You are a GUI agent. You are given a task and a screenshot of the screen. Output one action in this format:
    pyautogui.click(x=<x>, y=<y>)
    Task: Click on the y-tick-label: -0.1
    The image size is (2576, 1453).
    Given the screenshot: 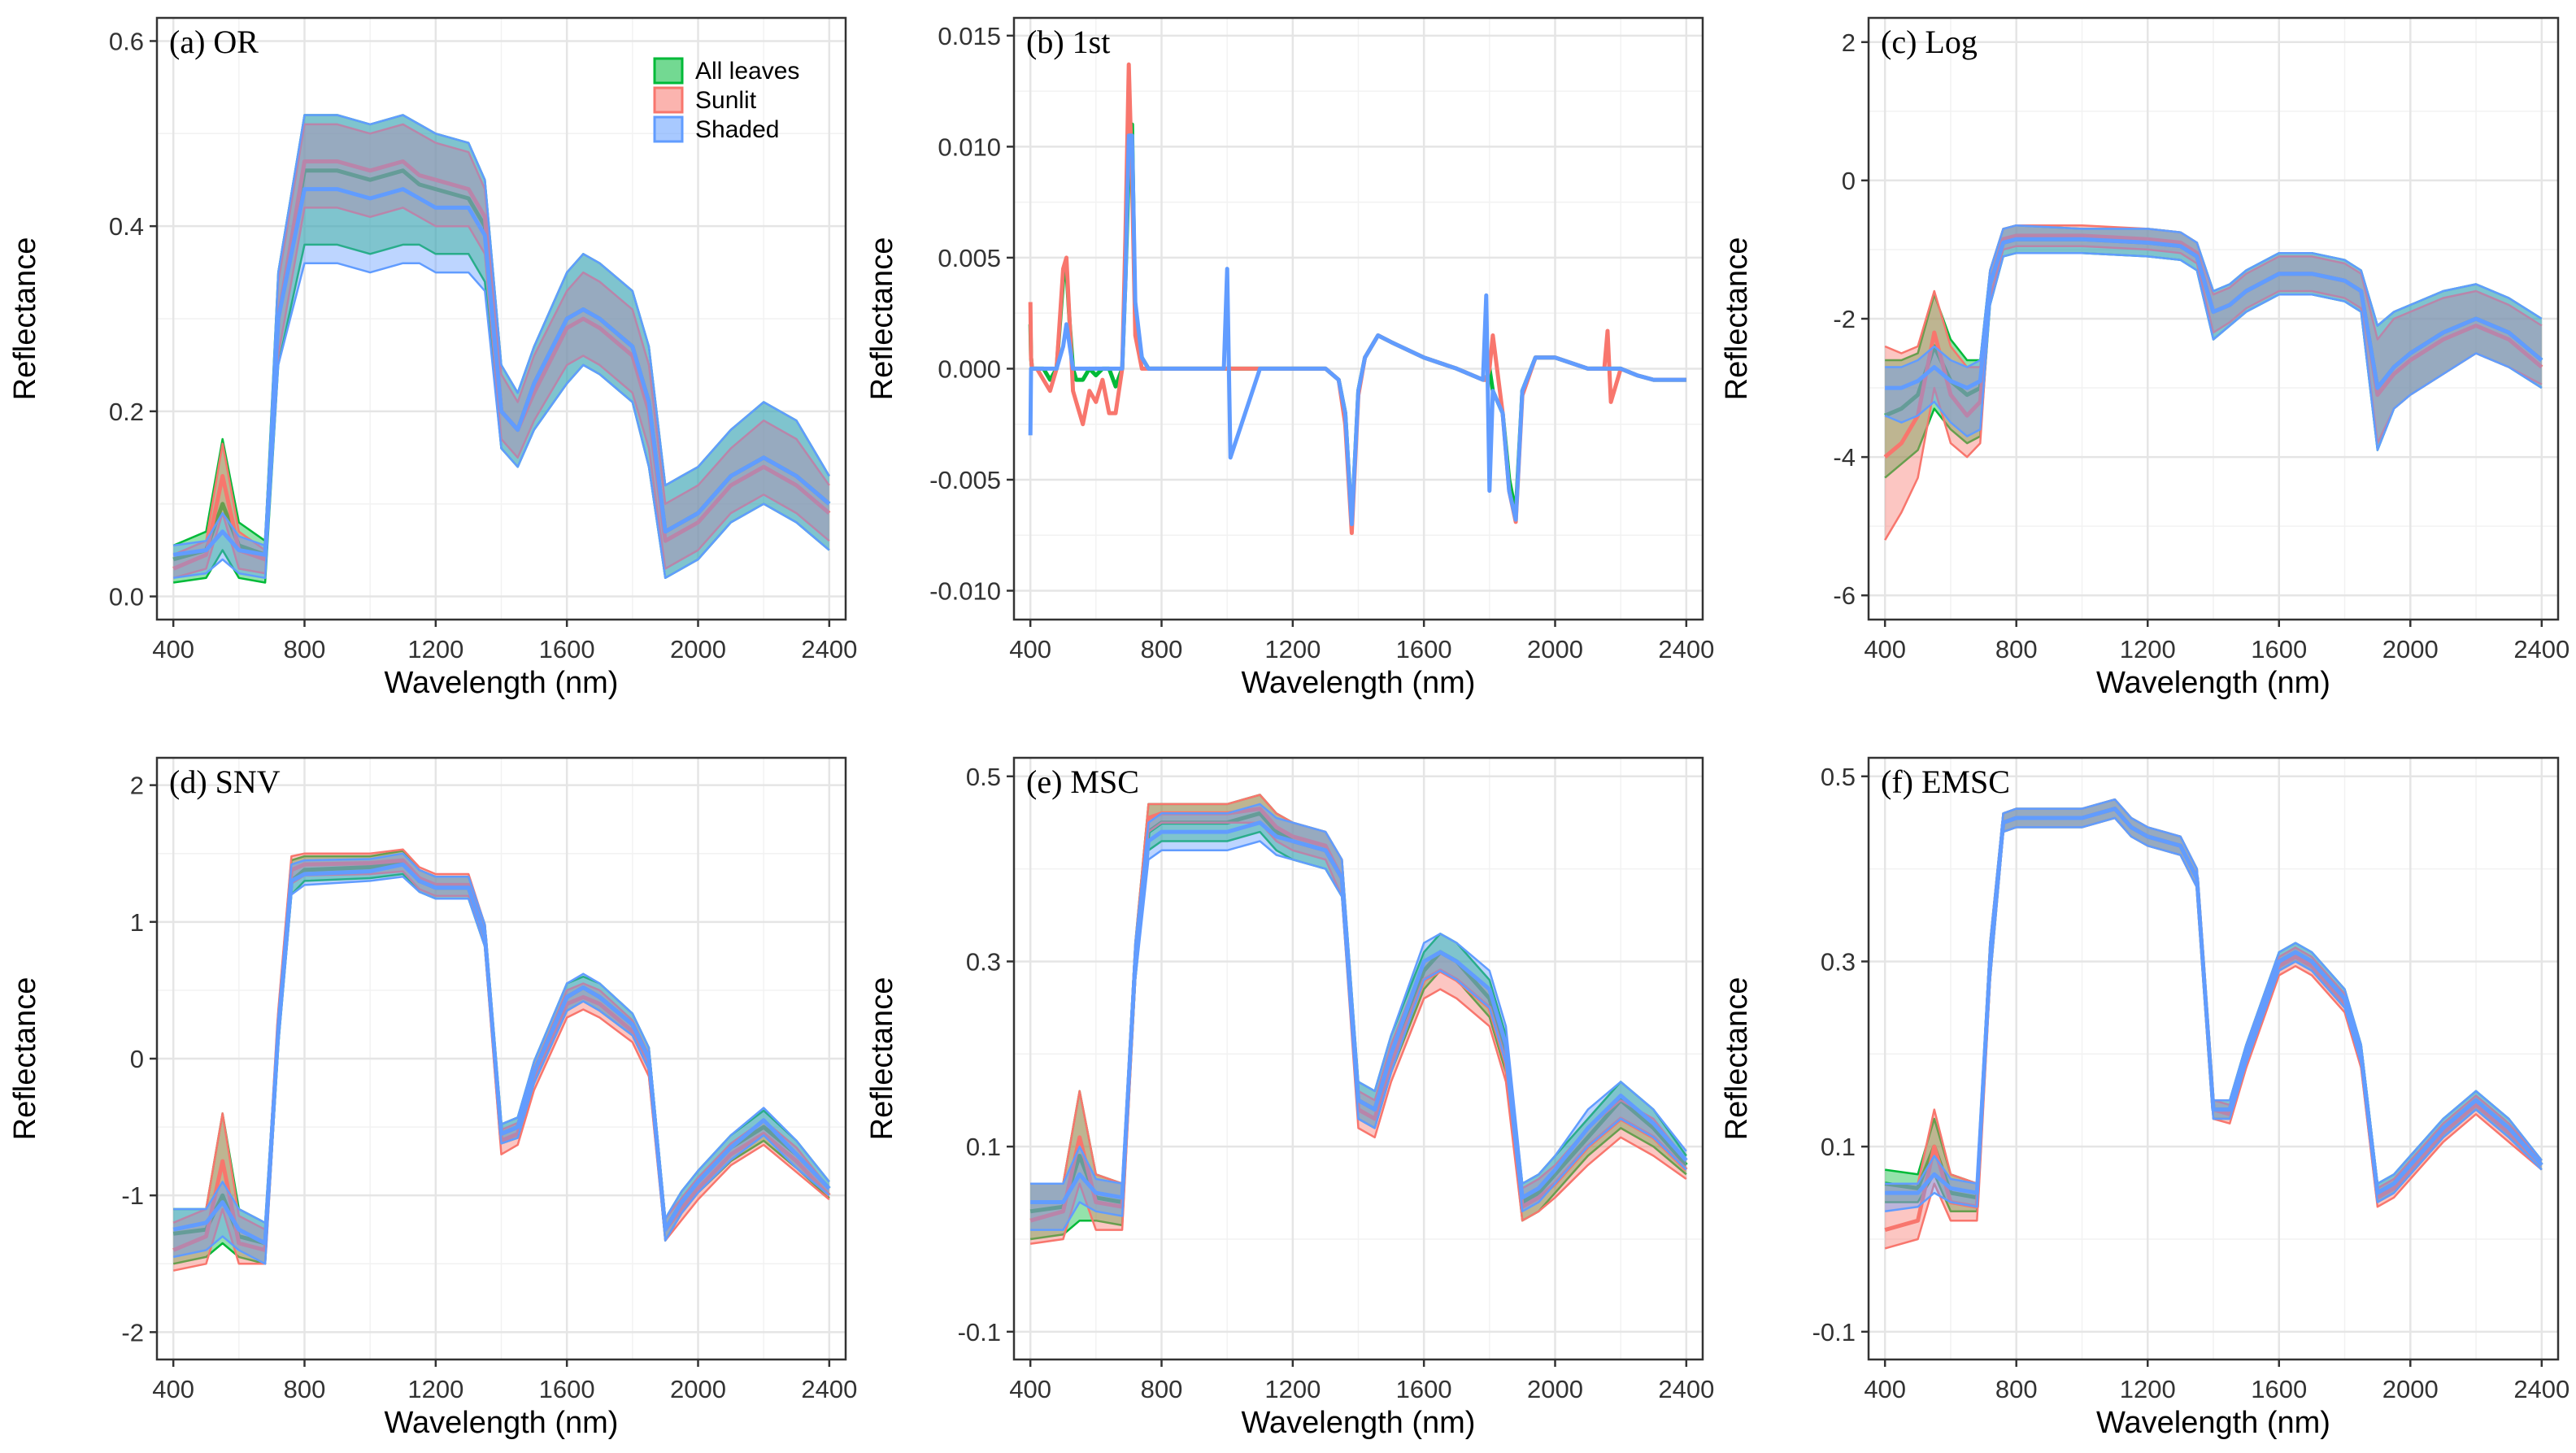 What is the action you would take?
    pyautogui.click(x=980, y=1332)
    